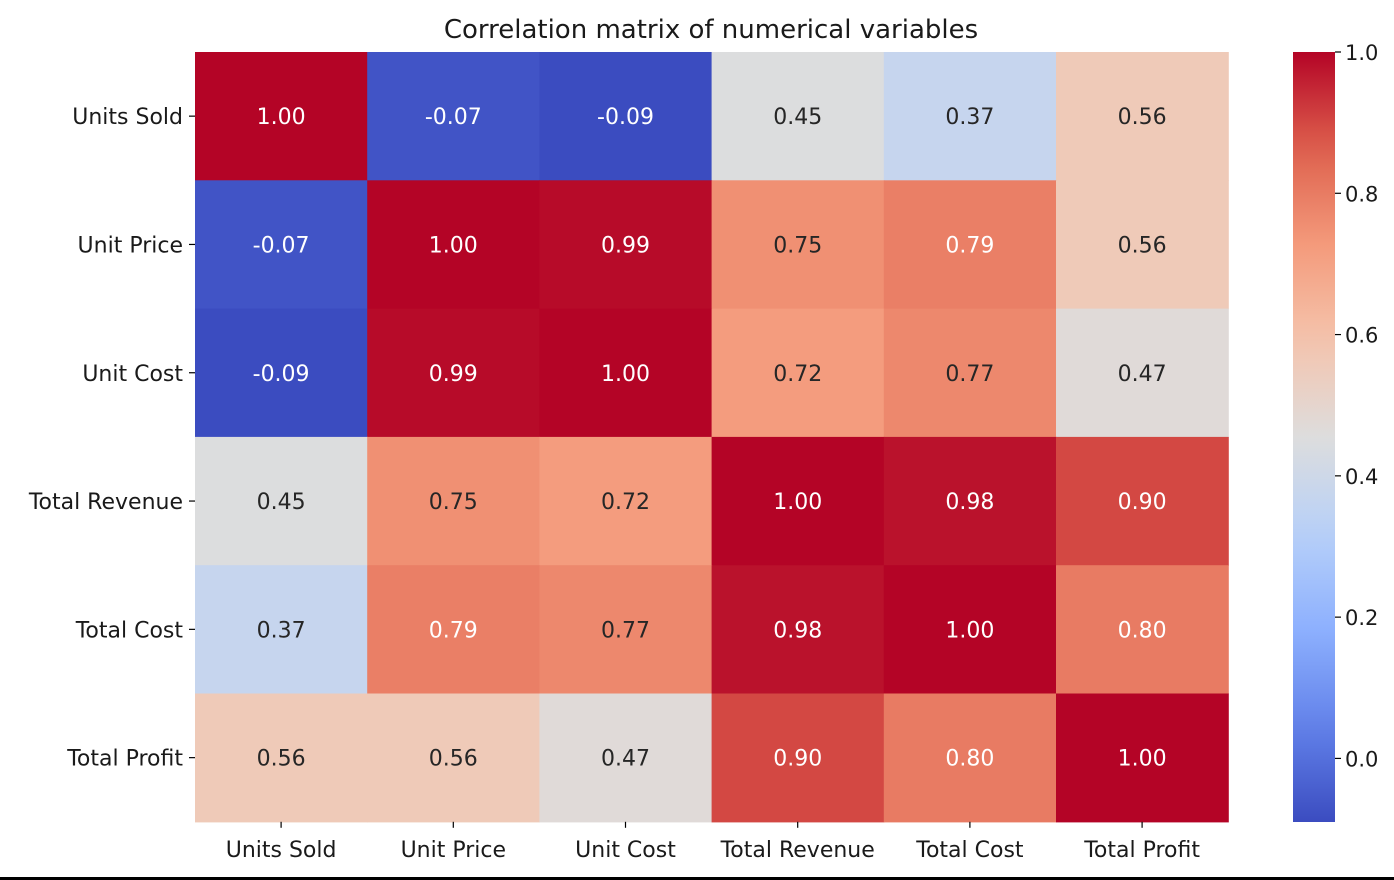 This screenshot has height=880, width=1394. Describe the element at coordinates (132, 374) in the screenshot. I see `y-tick-label: Unit Cost` at that location.